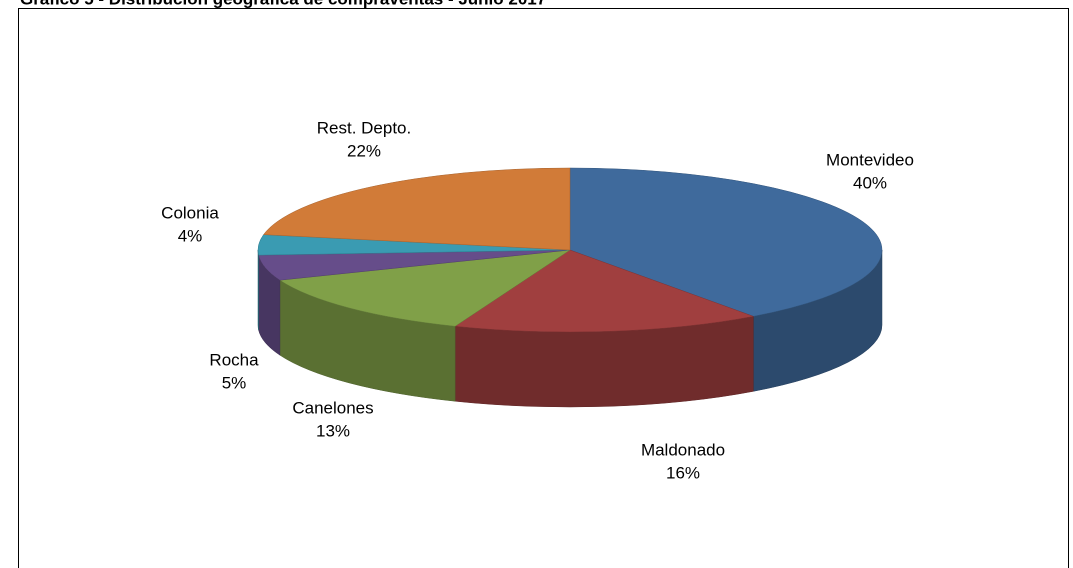 The image size is (1073, 568). Describe the element at coordinates (333, 430) in the screenshot. I see `slice-value-label: 13%` at that location.